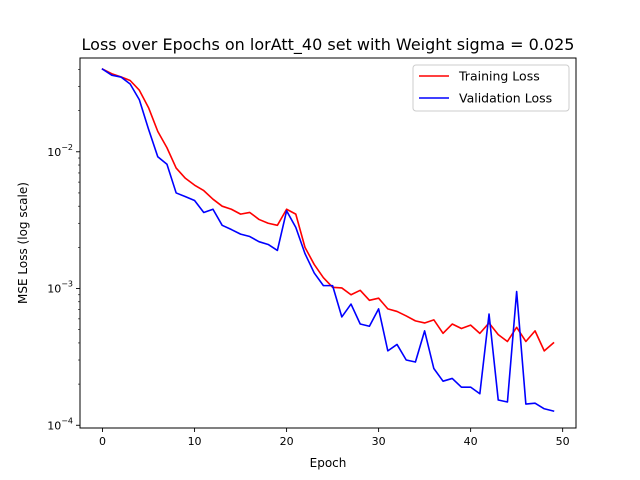  What do you see at coordinates (334, 438) in the screenshot?
I see `x-axis-ticks: 0 10 20 30 40 50` at bounding box center [334, 438].